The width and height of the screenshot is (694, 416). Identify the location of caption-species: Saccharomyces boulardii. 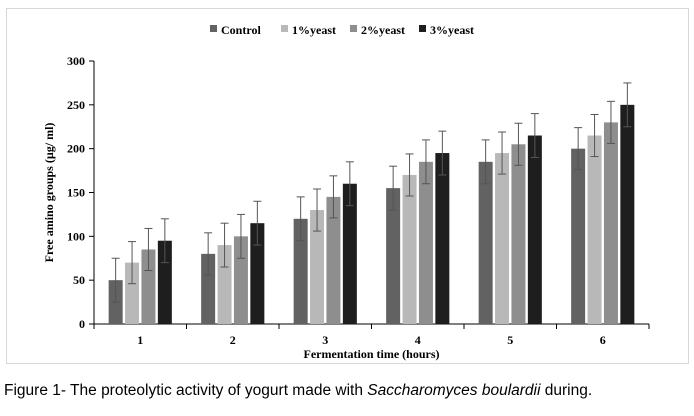
(454, 390).